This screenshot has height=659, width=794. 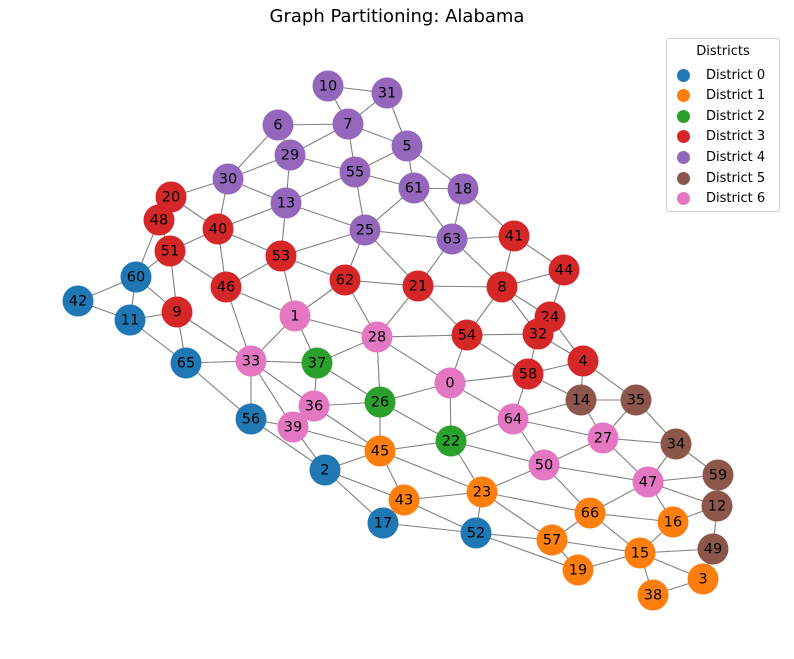 I want to click on node-label: 42, so click(x=78, y=302).